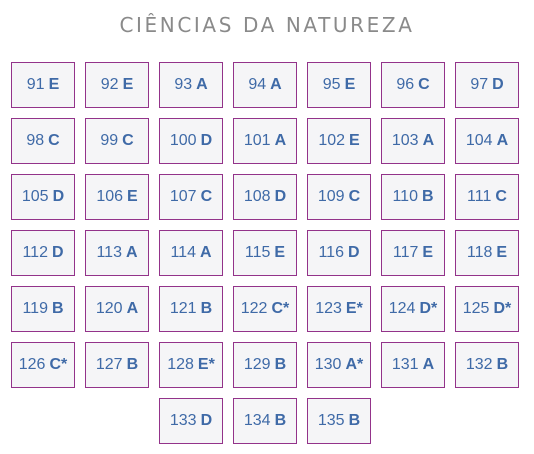  Describe the element at coordinates (402, 308) in the screenshot. I see `question-number: 124` at that location.